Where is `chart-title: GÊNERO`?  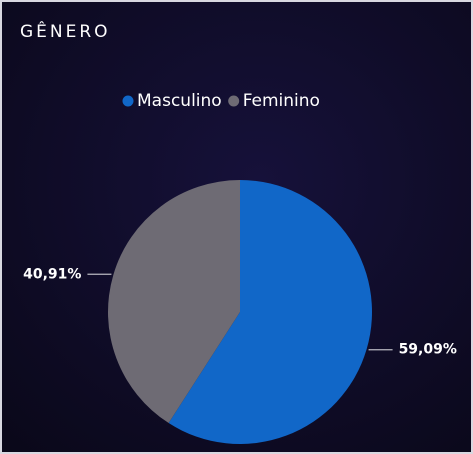
chart-title: GÊNERO is located at coordinates (65, 31).